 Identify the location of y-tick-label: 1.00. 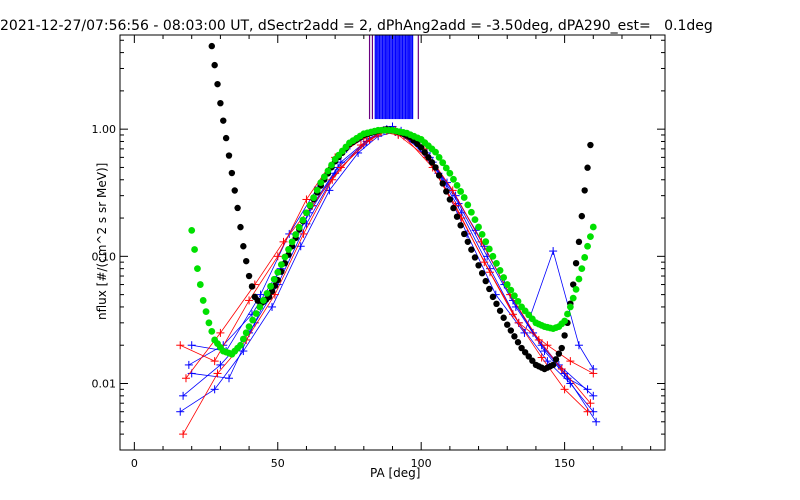
(104, 129).